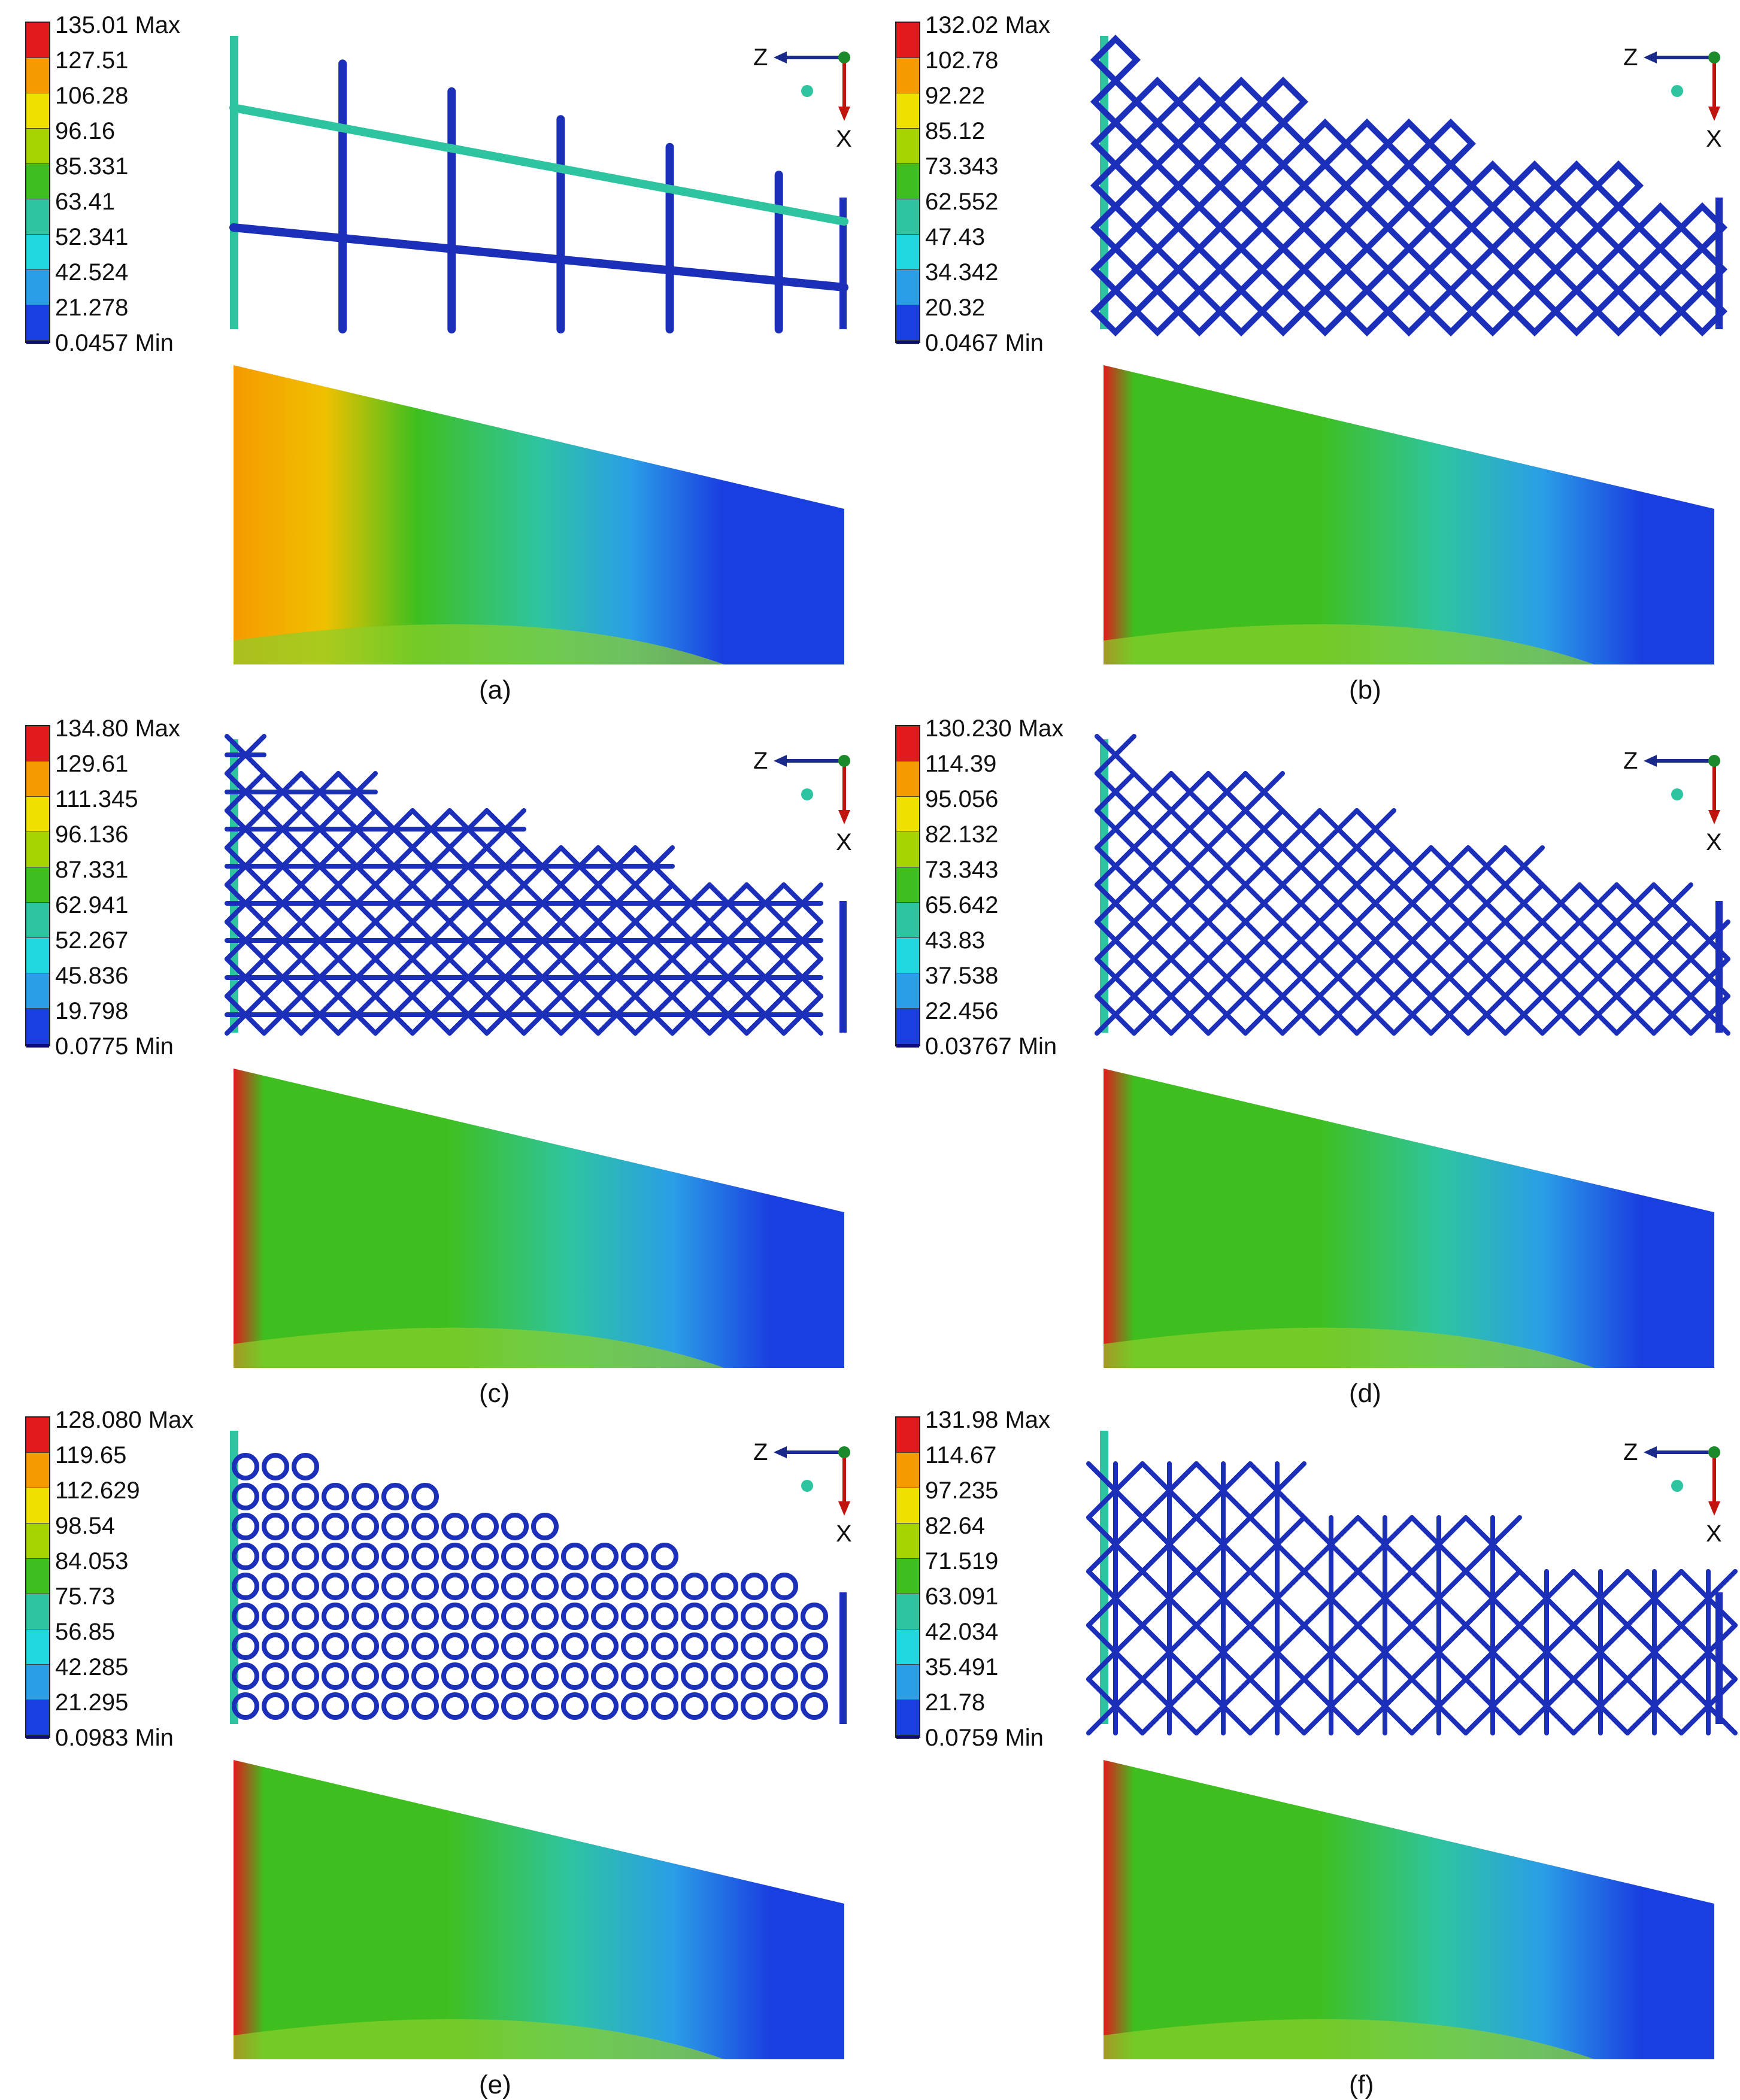  What do you see at coordinates (495, 2084) in the screenshot?
I see `panel-caption: (e)` at bounding box center [495, 2084].